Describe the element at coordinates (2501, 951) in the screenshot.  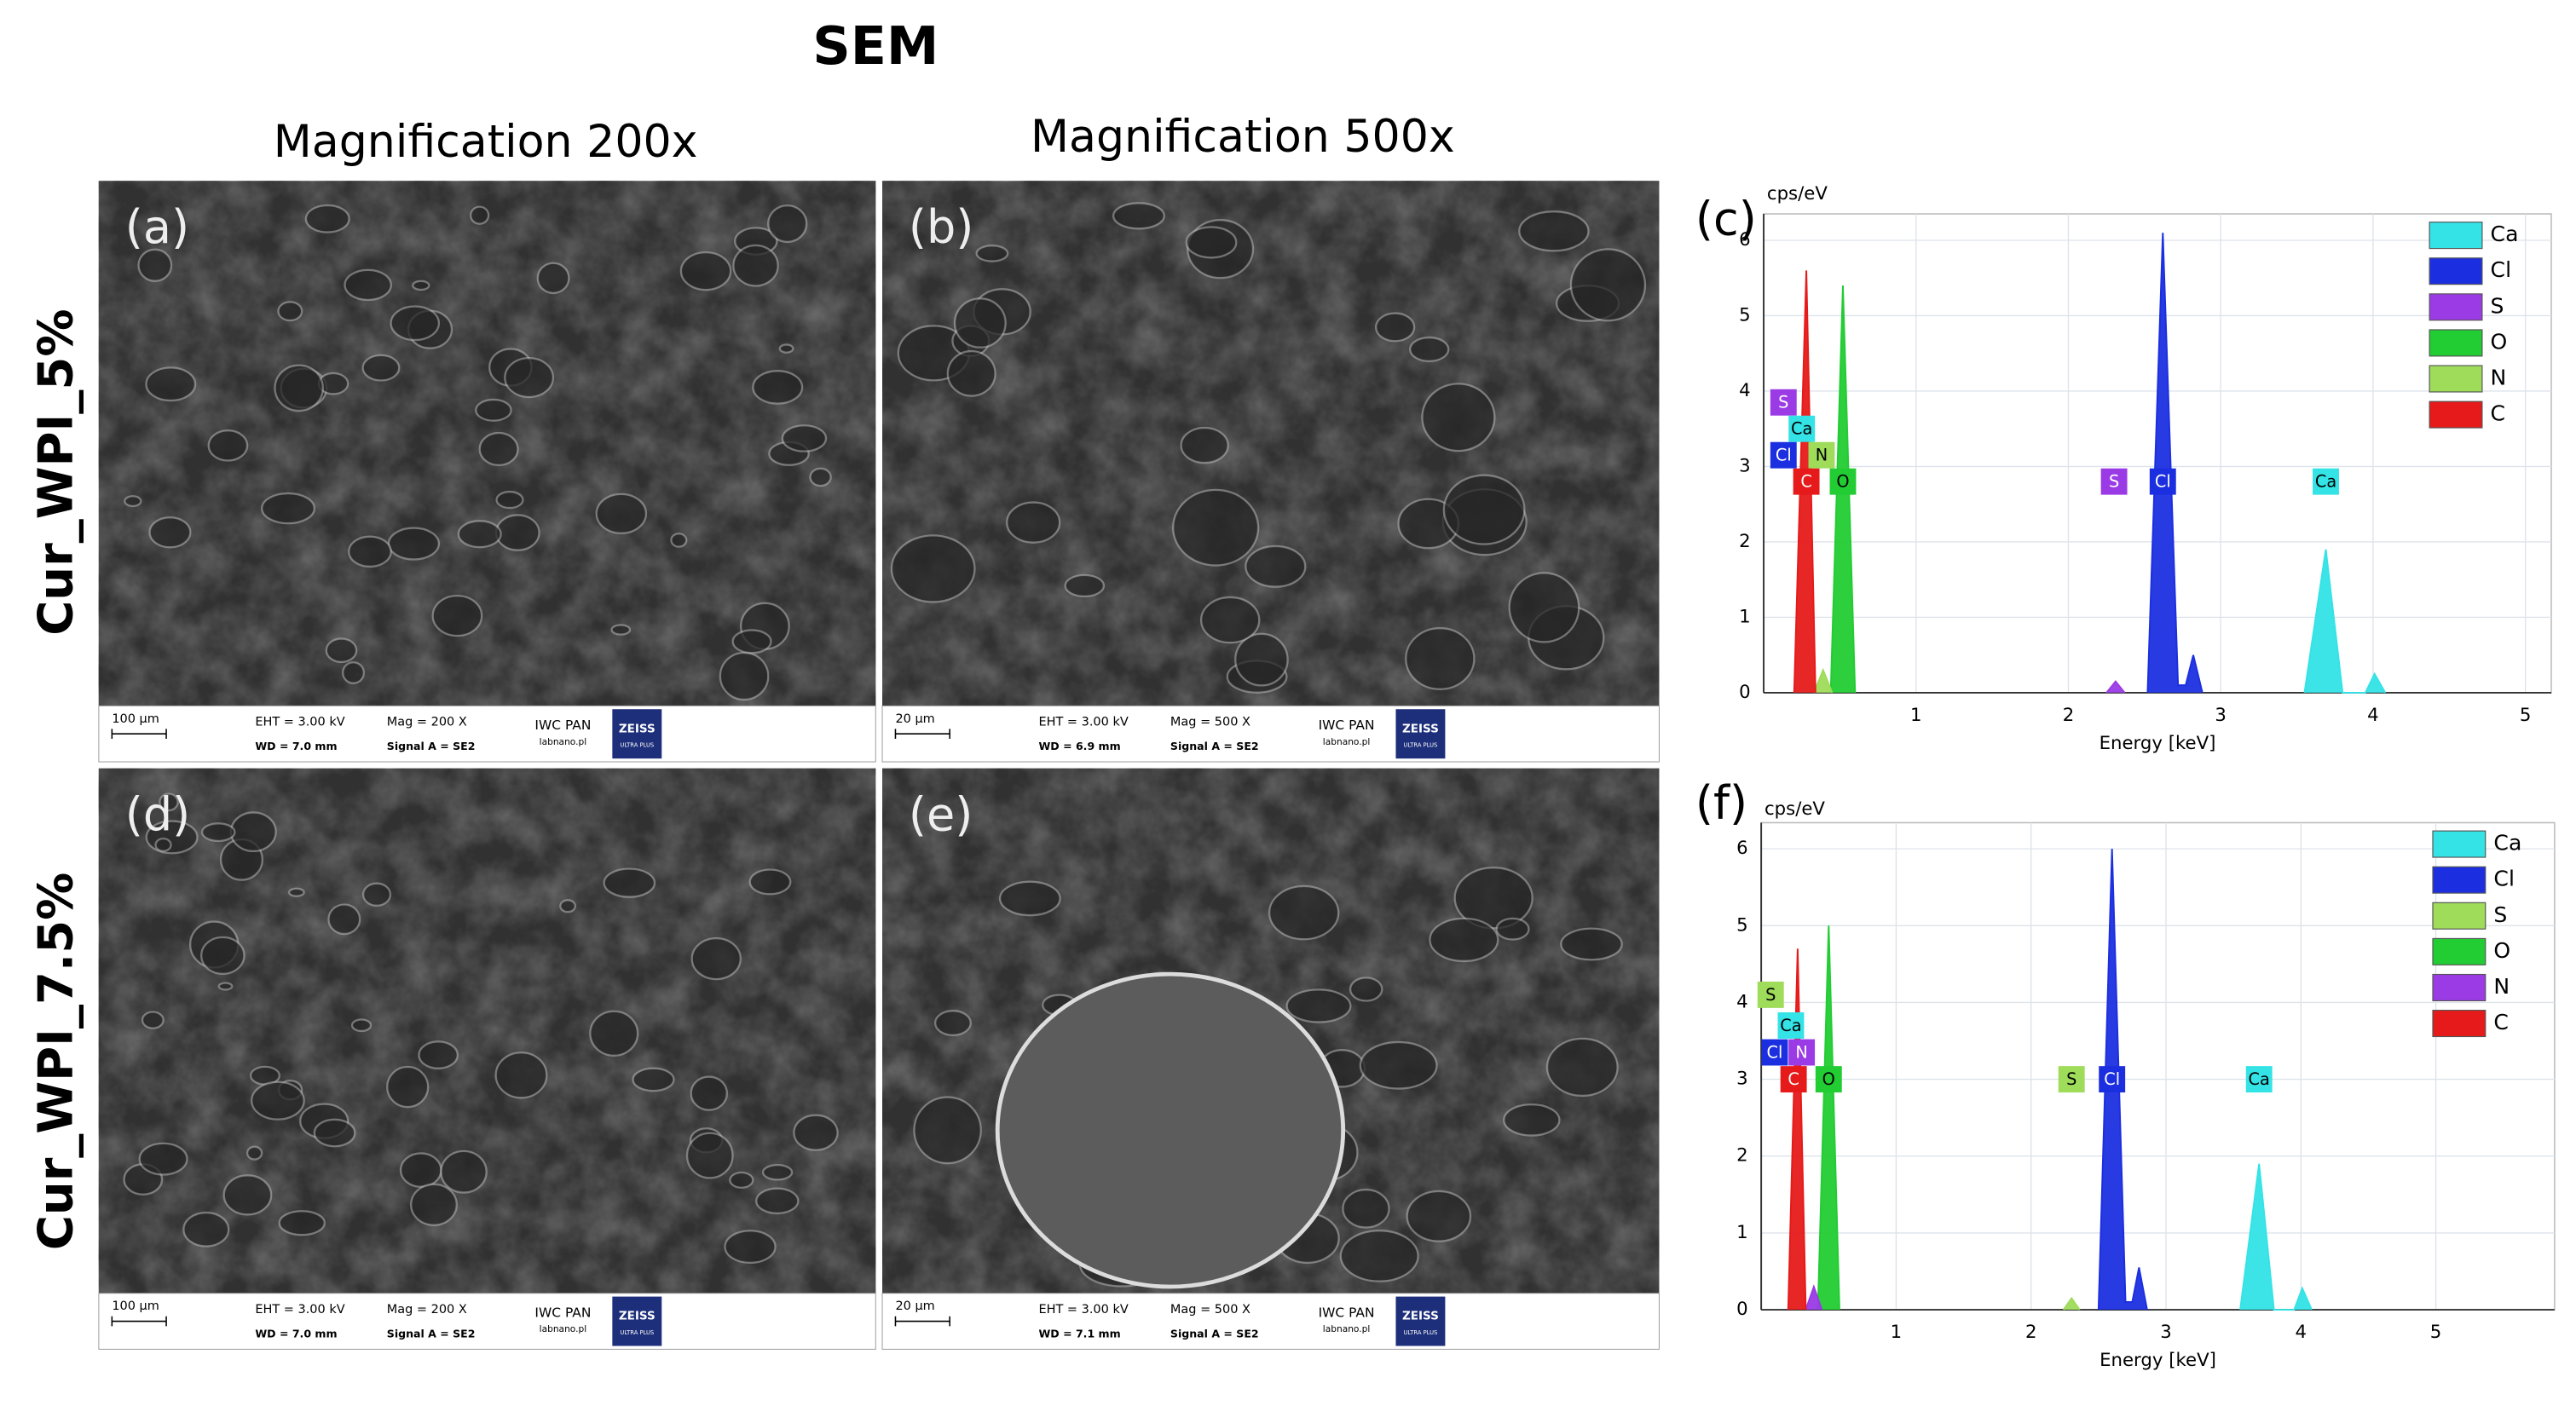
I see `legend-label: O` at that location.